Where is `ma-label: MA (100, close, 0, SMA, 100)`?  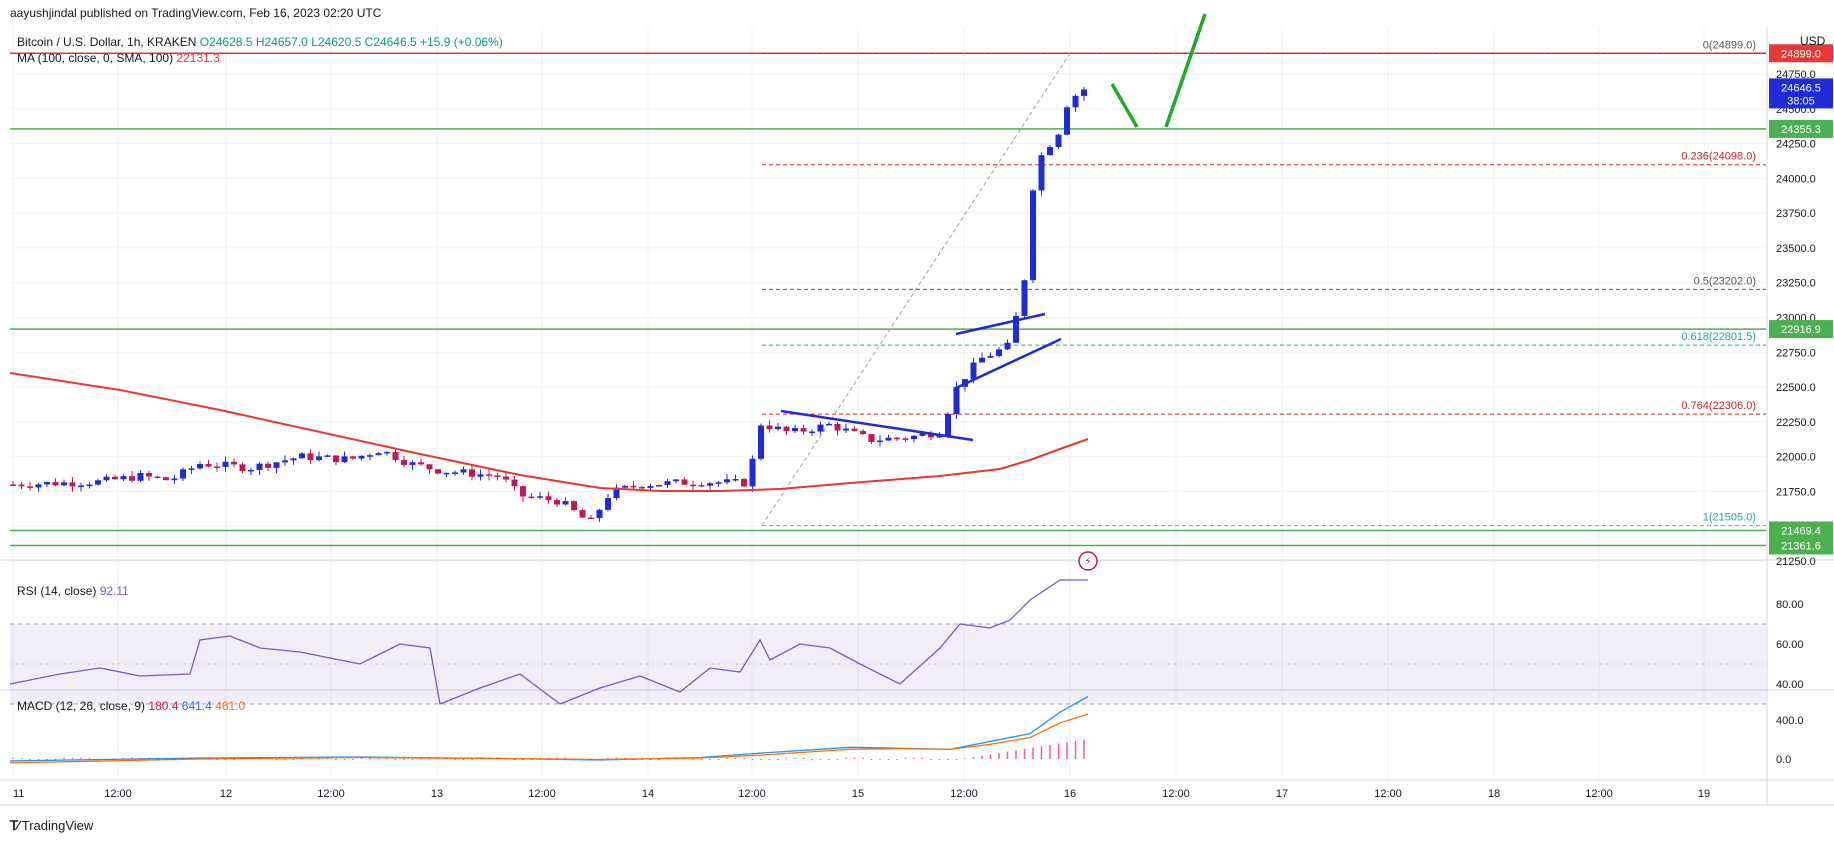
ma-label: MA (100, close, 0, SMA, 100) is located at coordinates (95, 58).